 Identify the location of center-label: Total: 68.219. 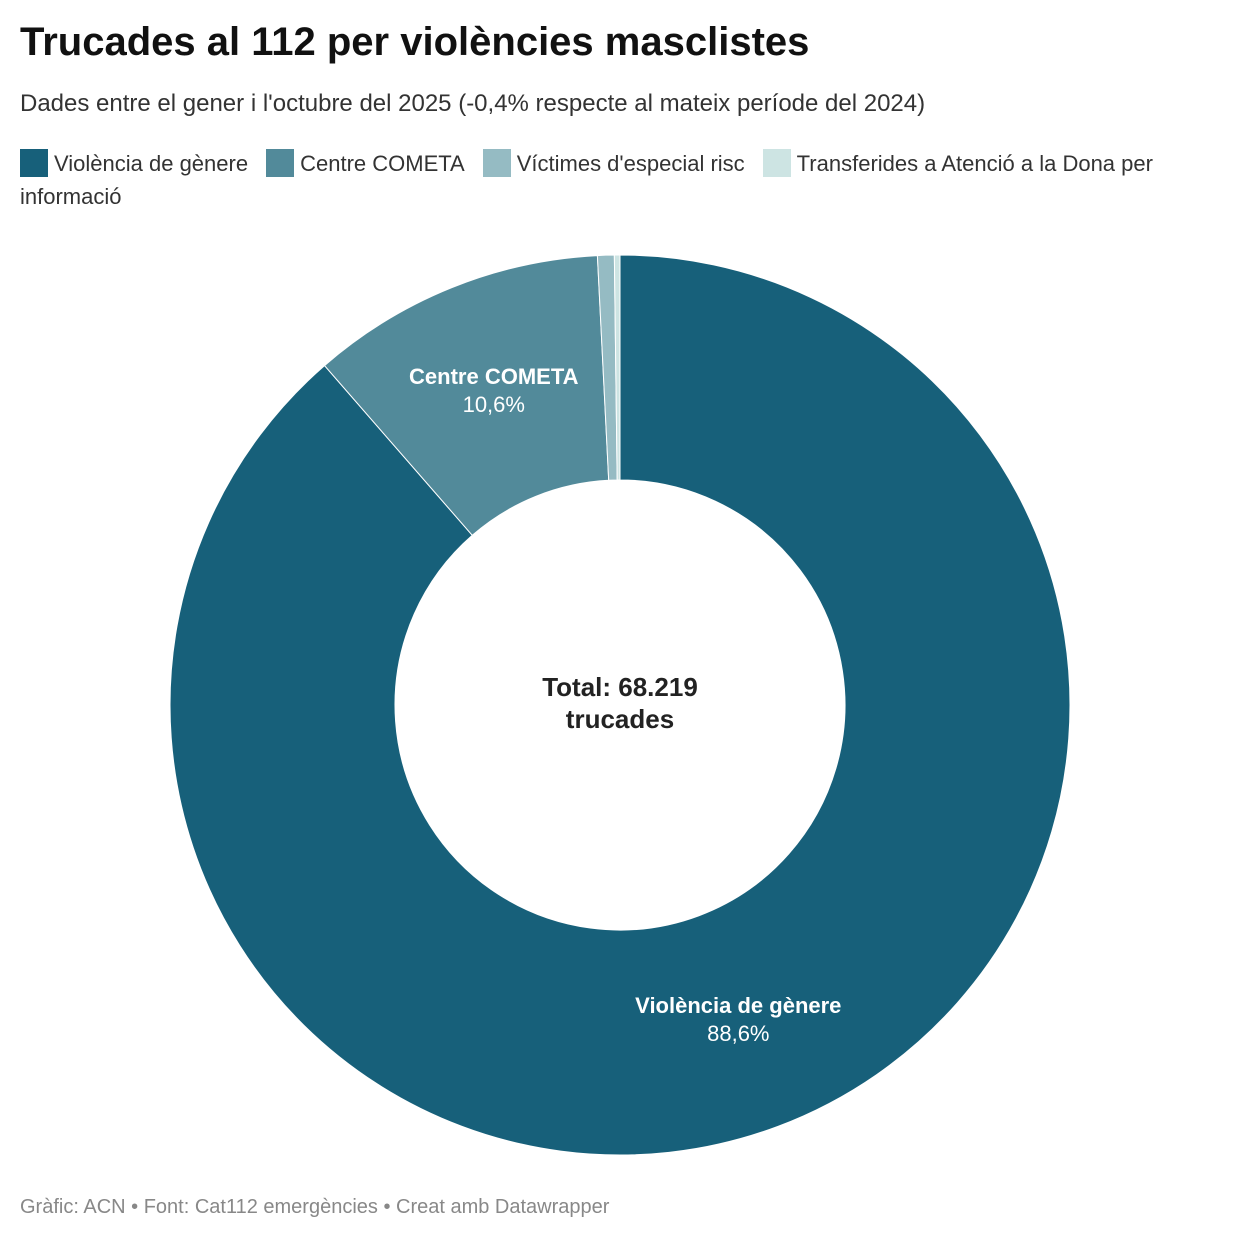
(620, 687).